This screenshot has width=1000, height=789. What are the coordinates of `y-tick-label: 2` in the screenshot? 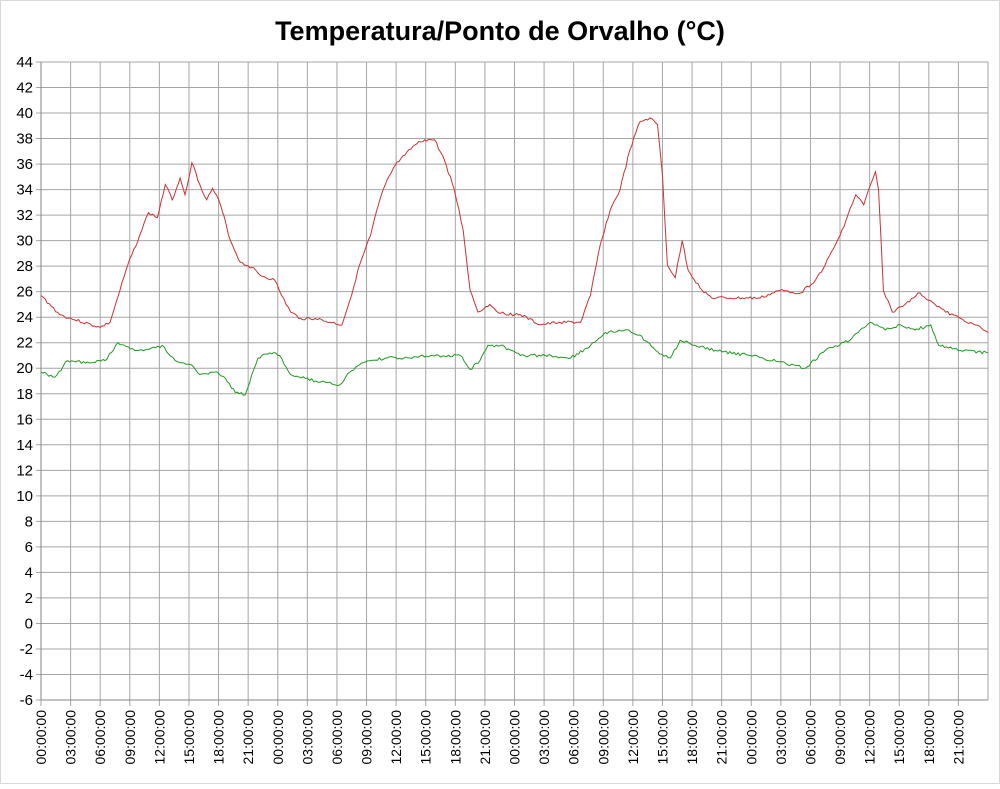 It's located at (29, 598).